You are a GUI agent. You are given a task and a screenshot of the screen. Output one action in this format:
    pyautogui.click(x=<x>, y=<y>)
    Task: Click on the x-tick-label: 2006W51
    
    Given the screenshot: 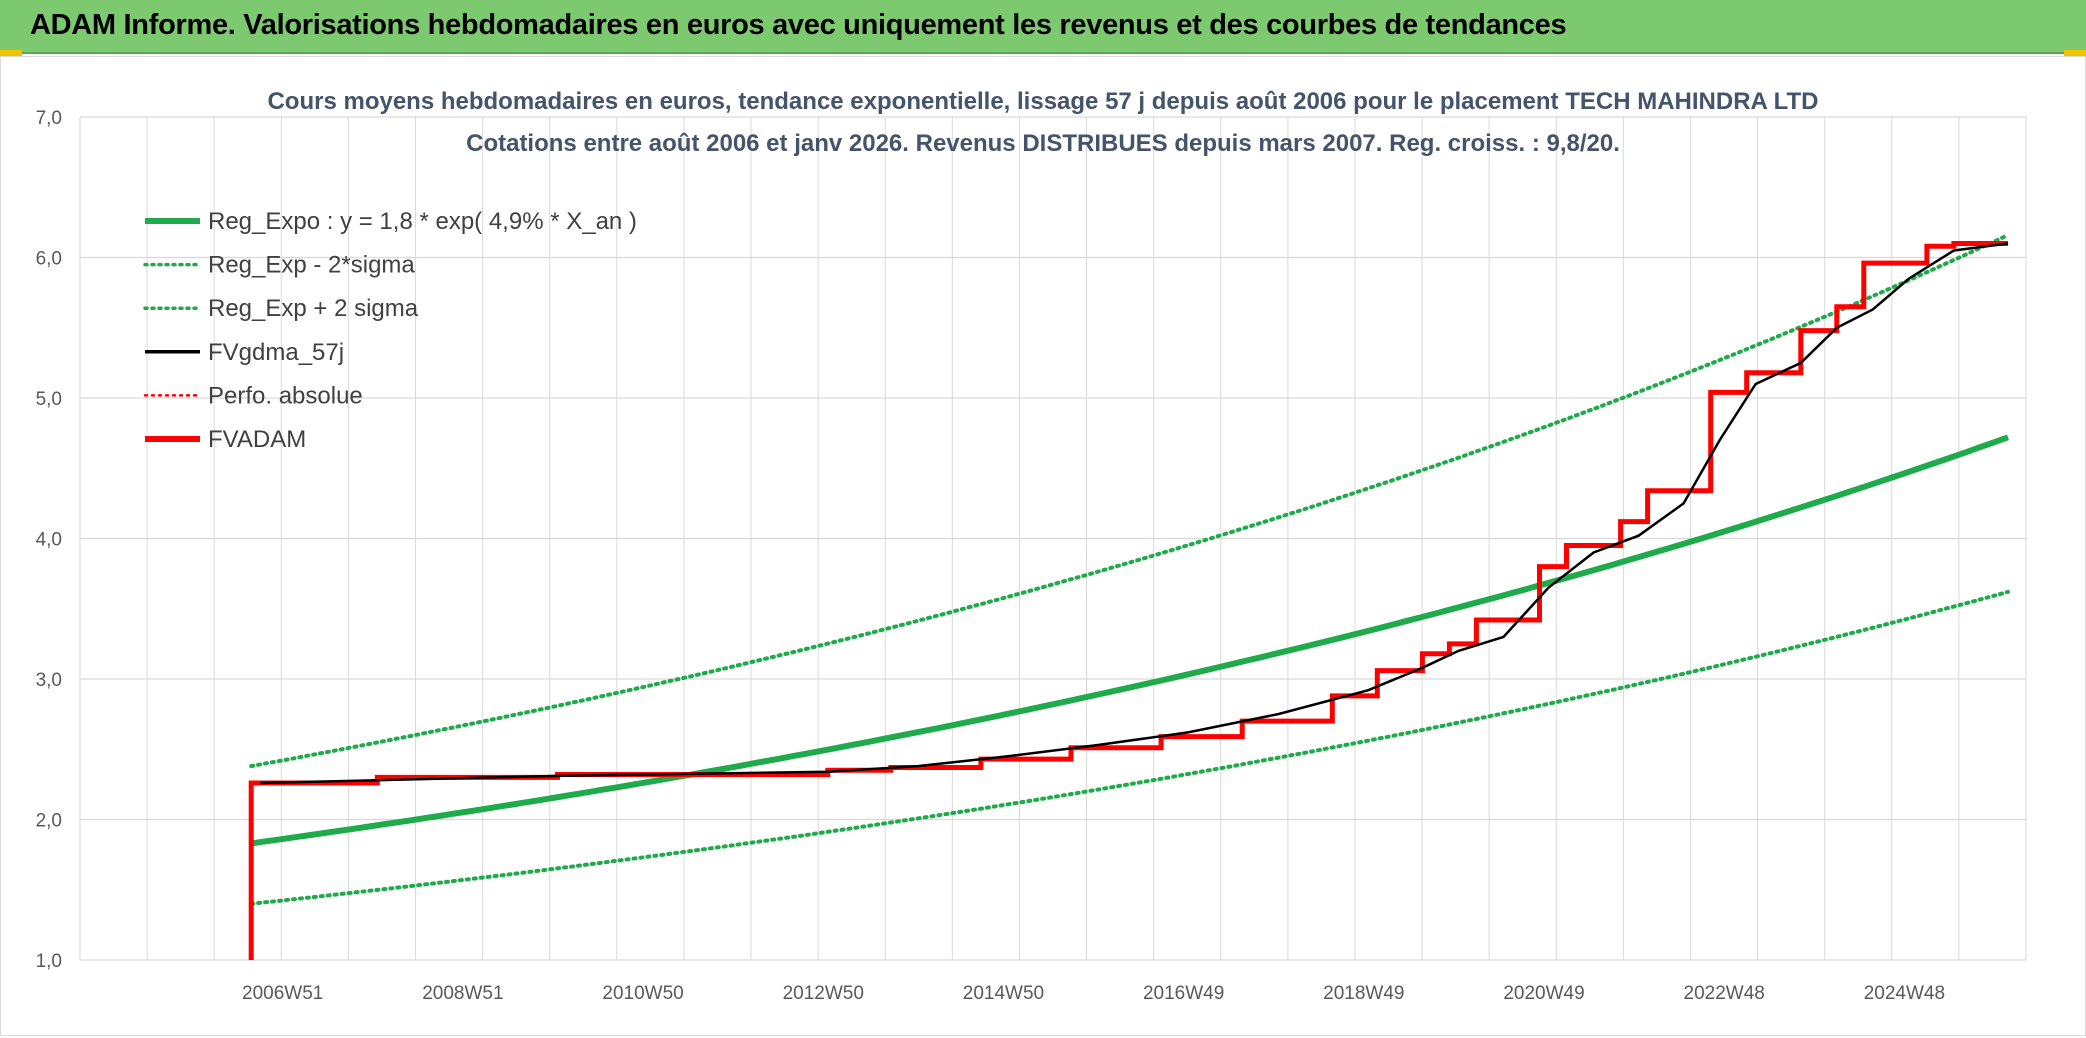 What is the action you would take?
    pyautogui.click(x=282, y=993)
    